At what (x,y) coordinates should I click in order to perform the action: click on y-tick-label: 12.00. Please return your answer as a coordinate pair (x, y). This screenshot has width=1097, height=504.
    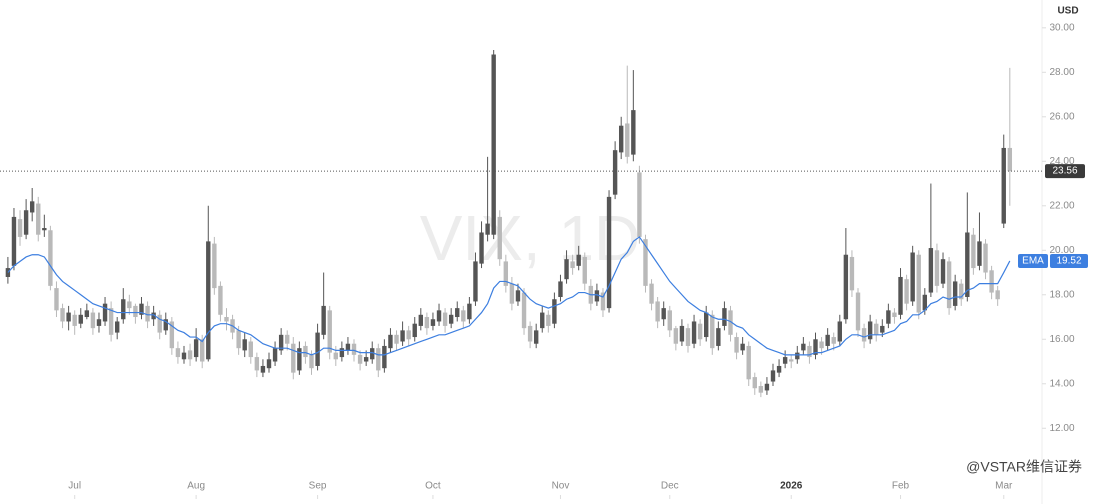
    Looking at the image, I should click on (1061, 428).